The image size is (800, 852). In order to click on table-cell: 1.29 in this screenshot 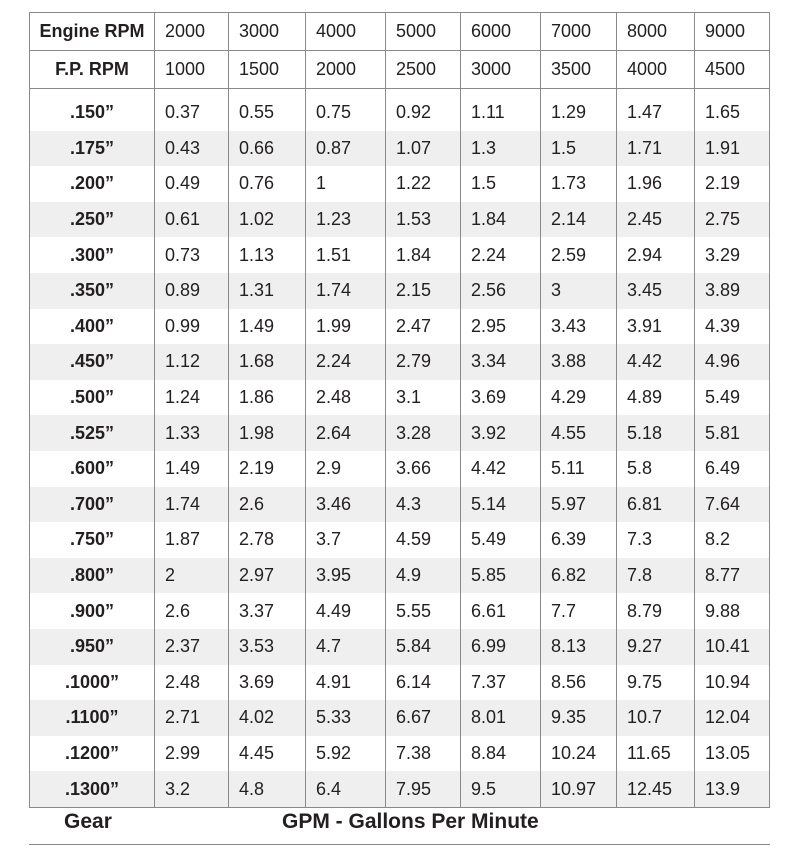, I will do `click(578, 109)`.